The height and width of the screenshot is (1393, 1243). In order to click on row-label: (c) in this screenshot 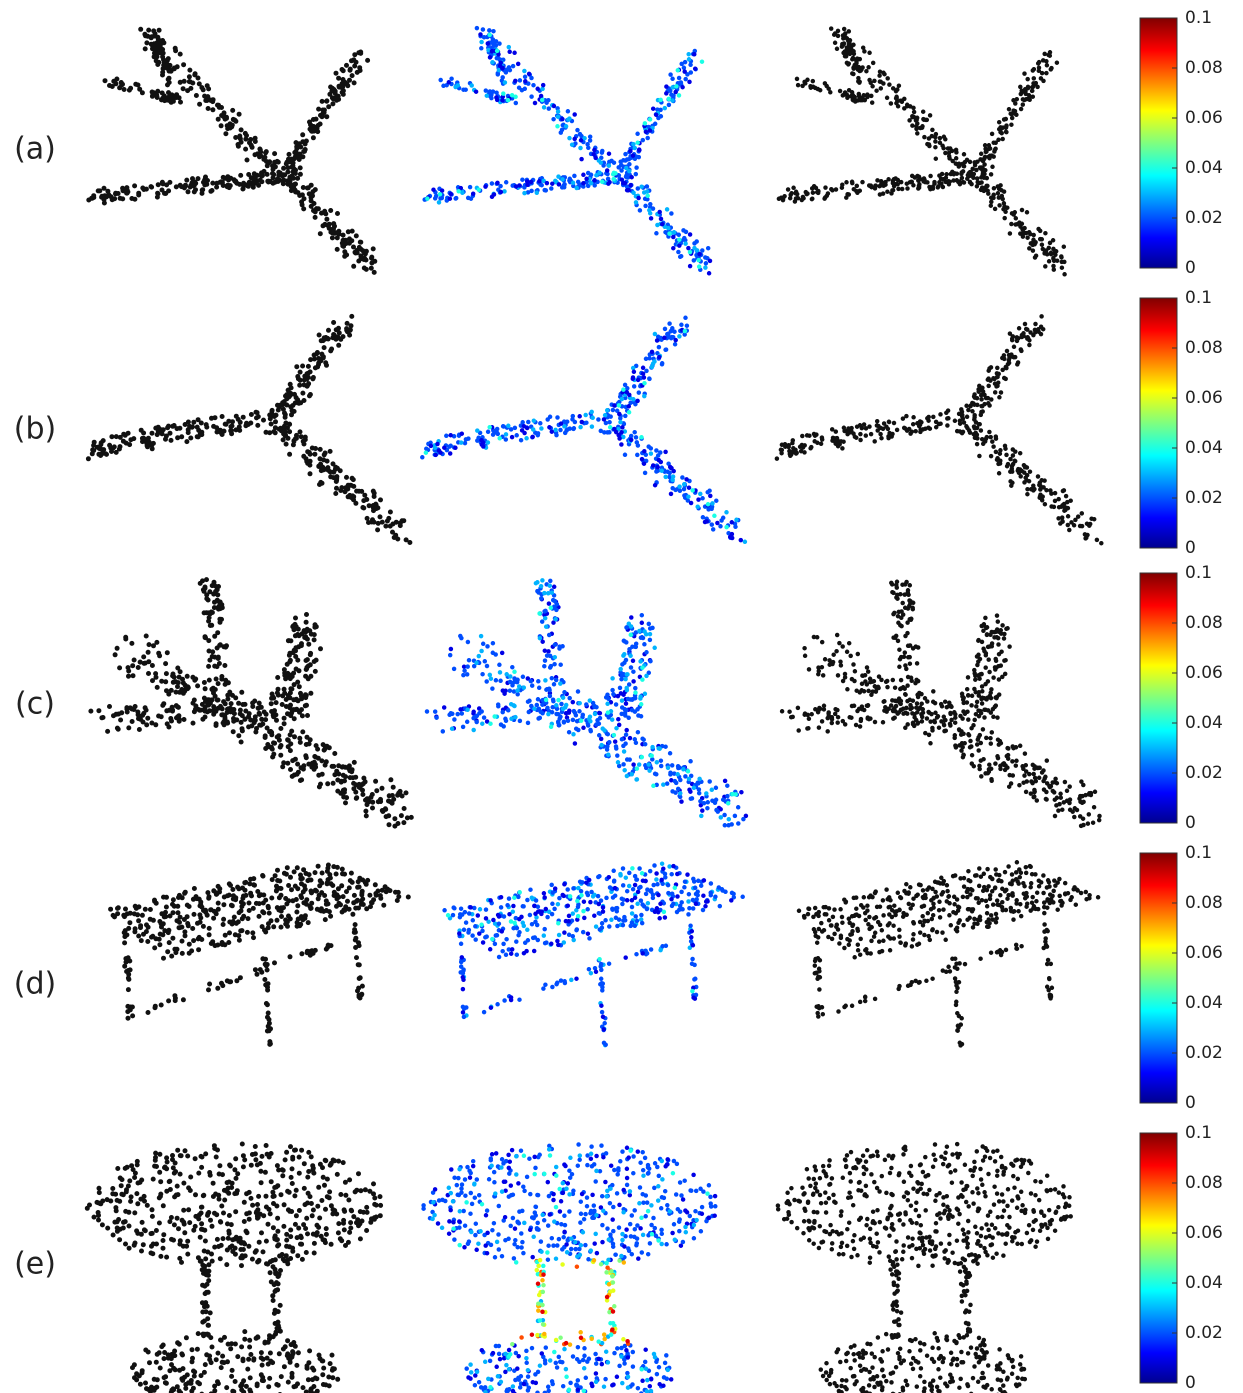, I will do `click(35, 704)`.